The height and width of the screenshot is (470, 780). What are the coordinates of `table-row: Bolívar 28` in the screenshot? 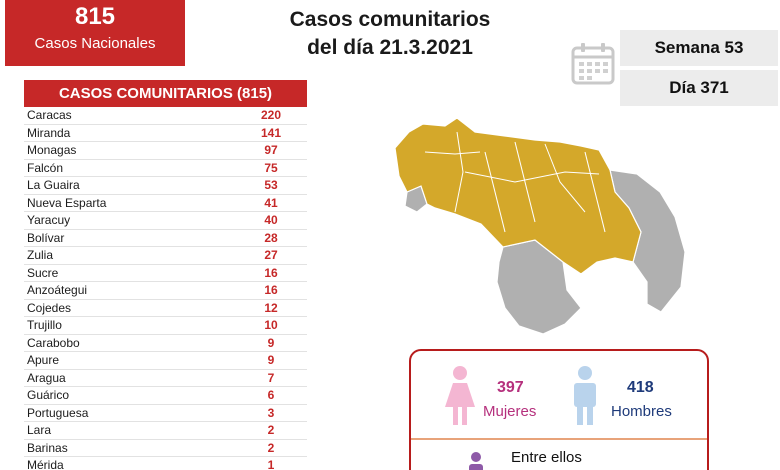 It's located at (165, 238).